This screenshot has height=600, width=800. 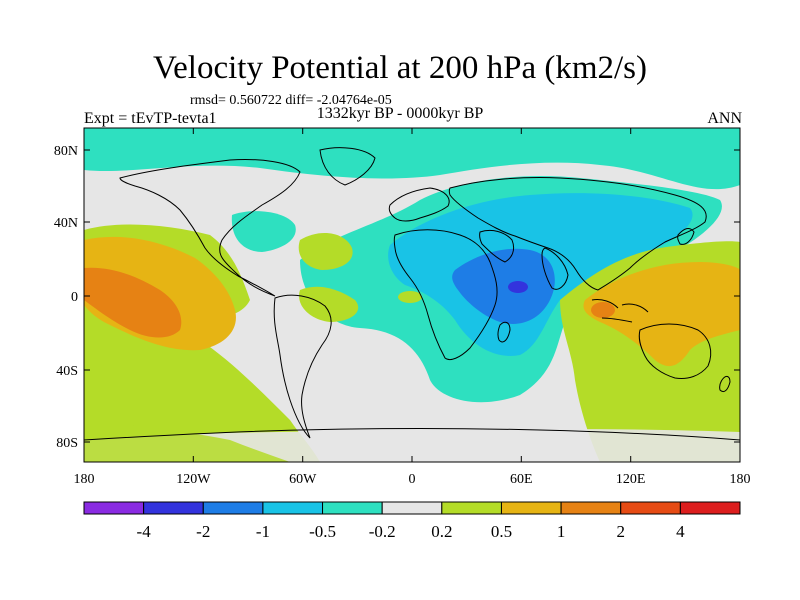 I want to click on period-label: 1332kyr BP - 0000kyr BP, so click(x=400, y=113).